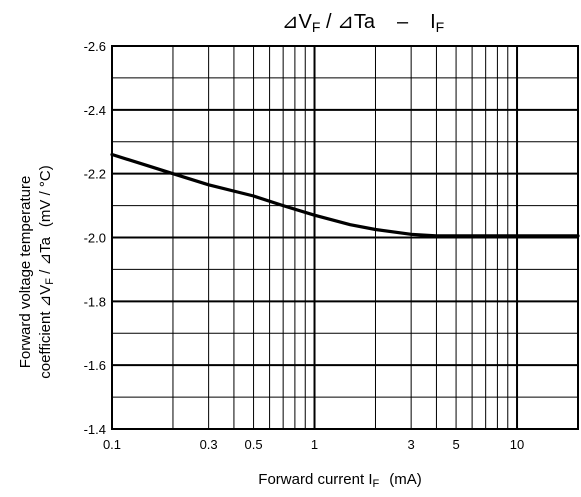 The height and width of the screenshot is (497, 581). I want to click on title-sep: –, so click(403, 22).